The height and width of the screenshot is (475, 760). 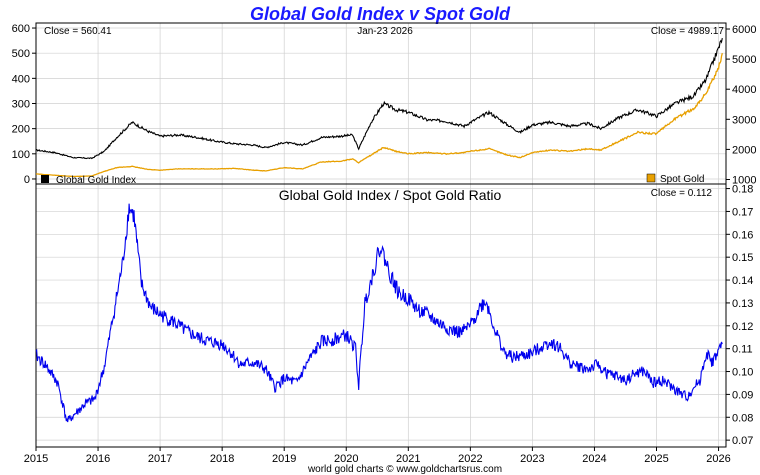 I want to click on ratio-tick-label: 0.12, so click(x=742, y=327).